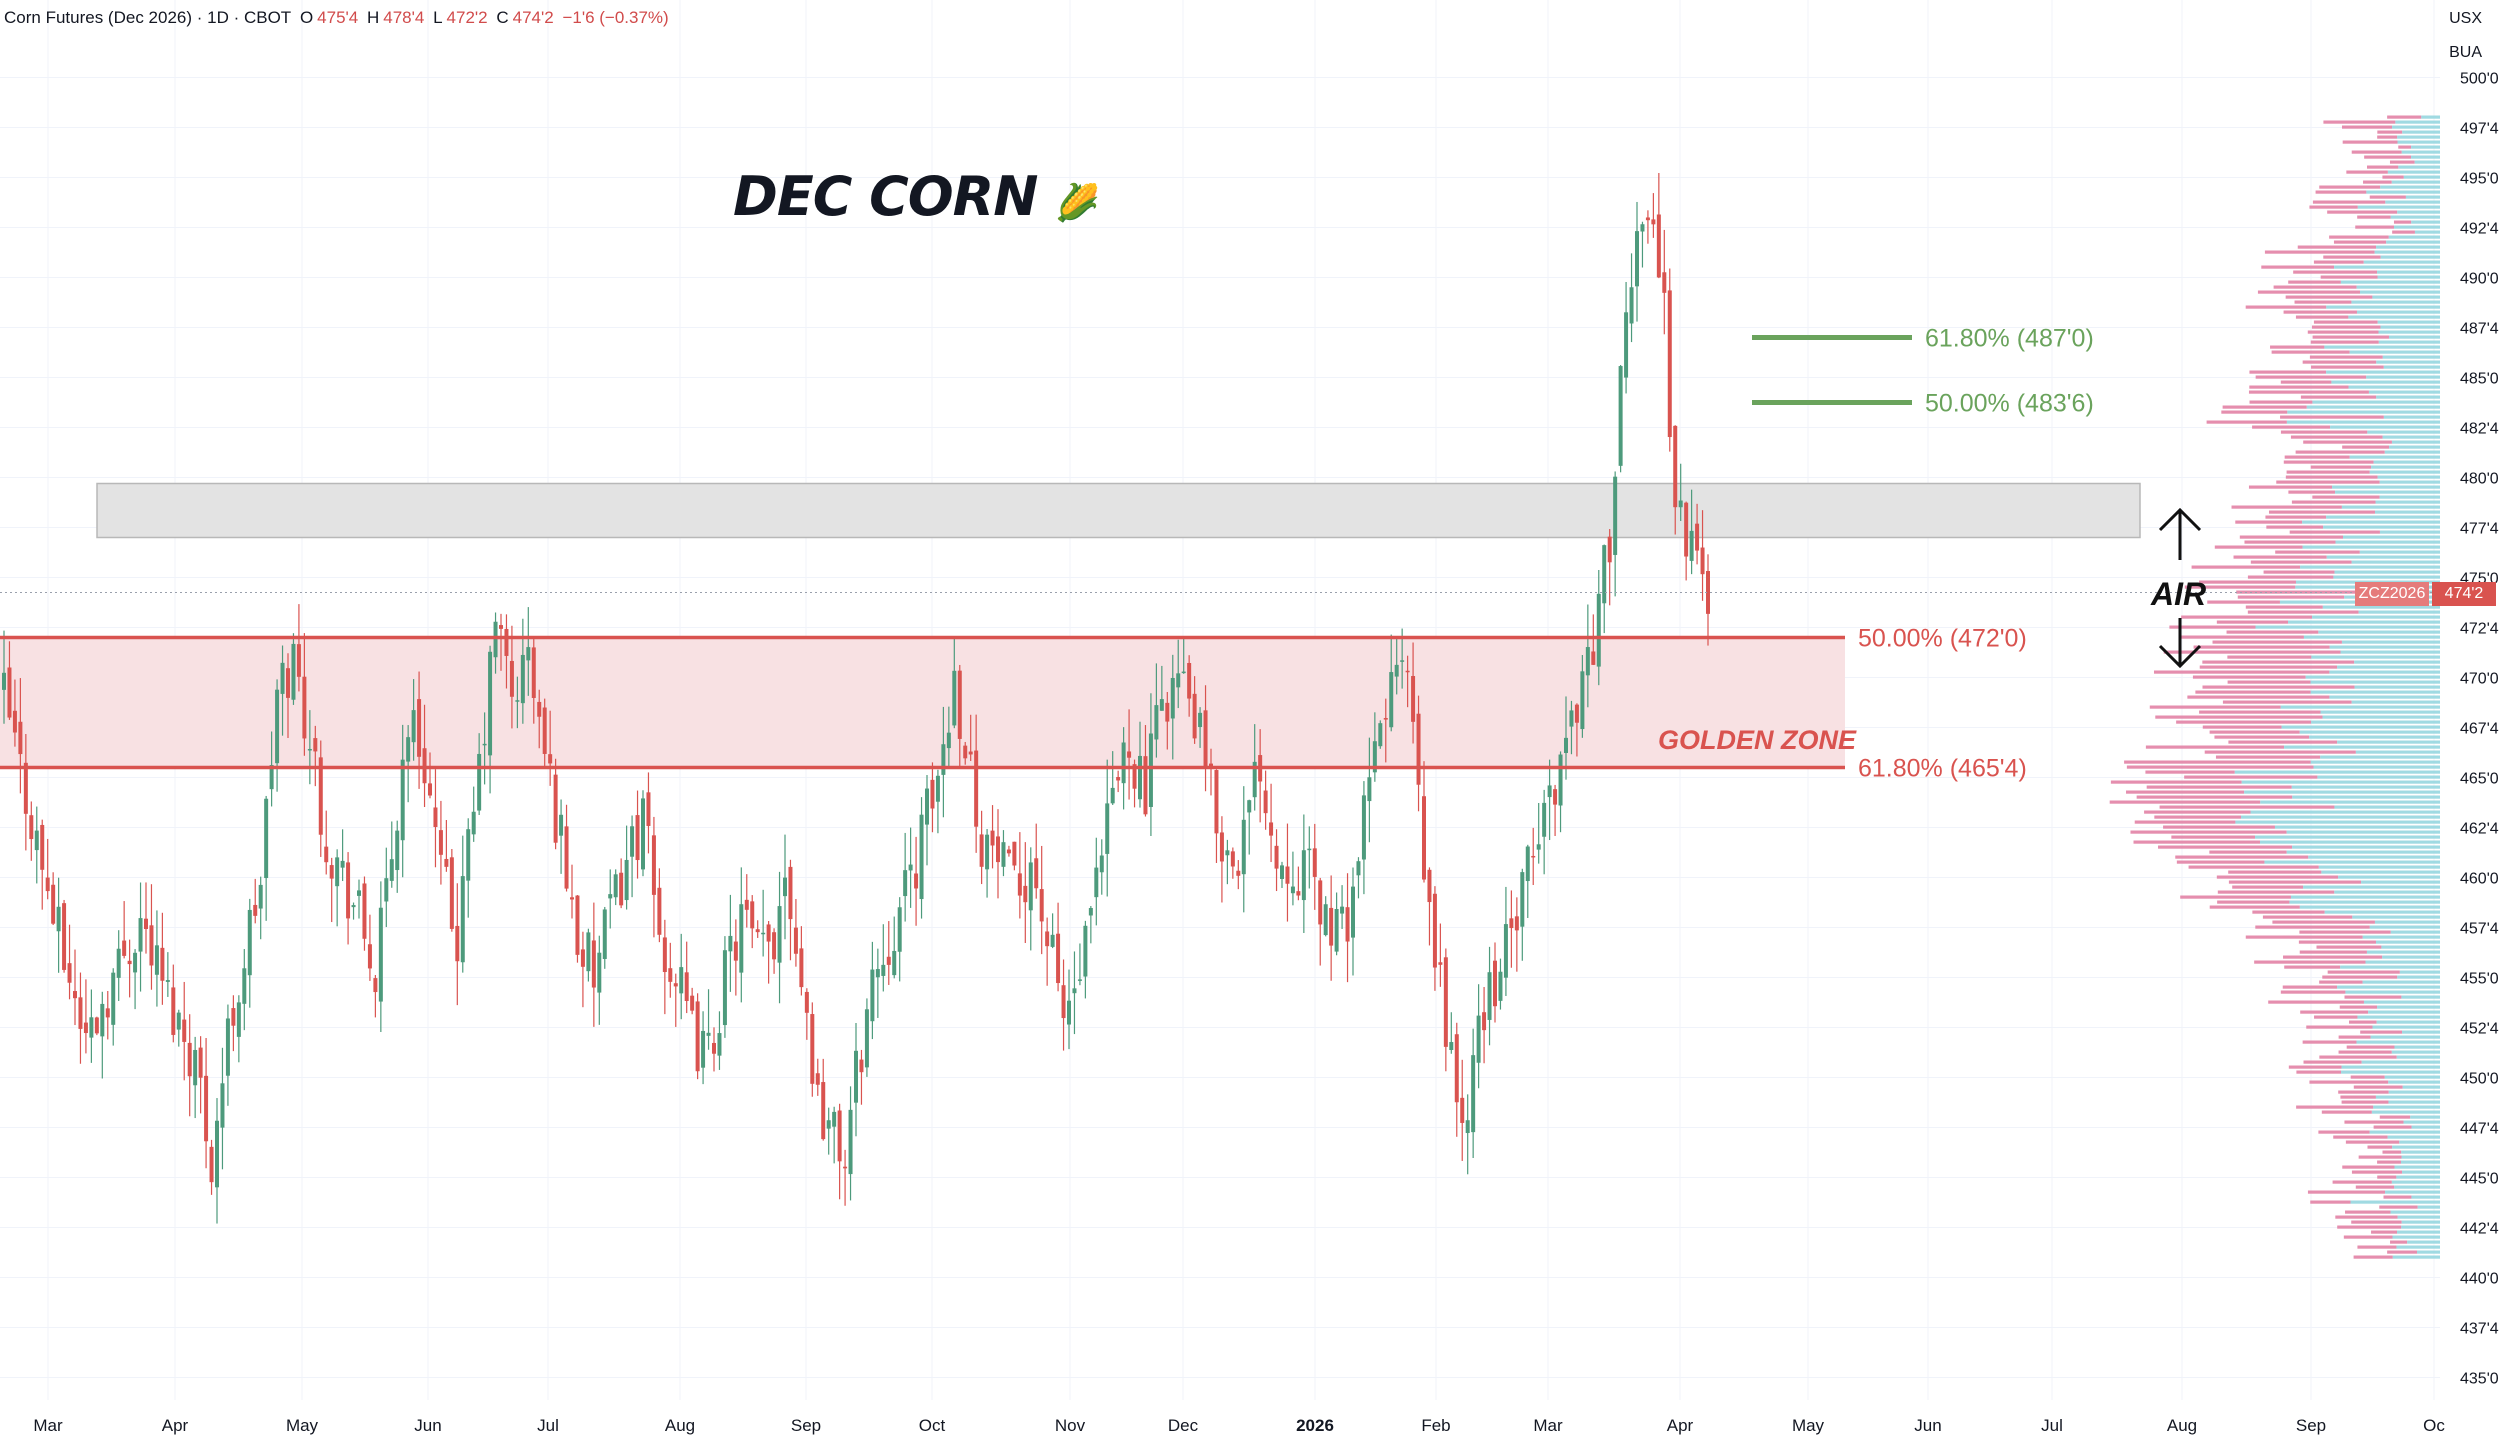  Describe the element at coordinates (2479, 879) in the screenshot. I see `y-tick-label: 460'0` at that location.